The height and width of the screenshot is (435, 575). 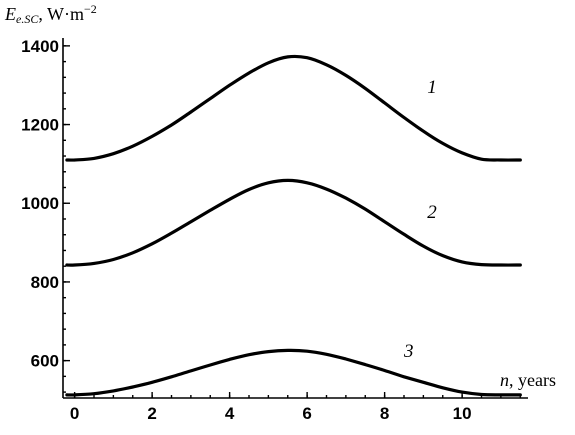 What do you see at coordinates (151, 413) in the screenshot?
I see `x-tick-label: 2` at bounding box center [151, 413].